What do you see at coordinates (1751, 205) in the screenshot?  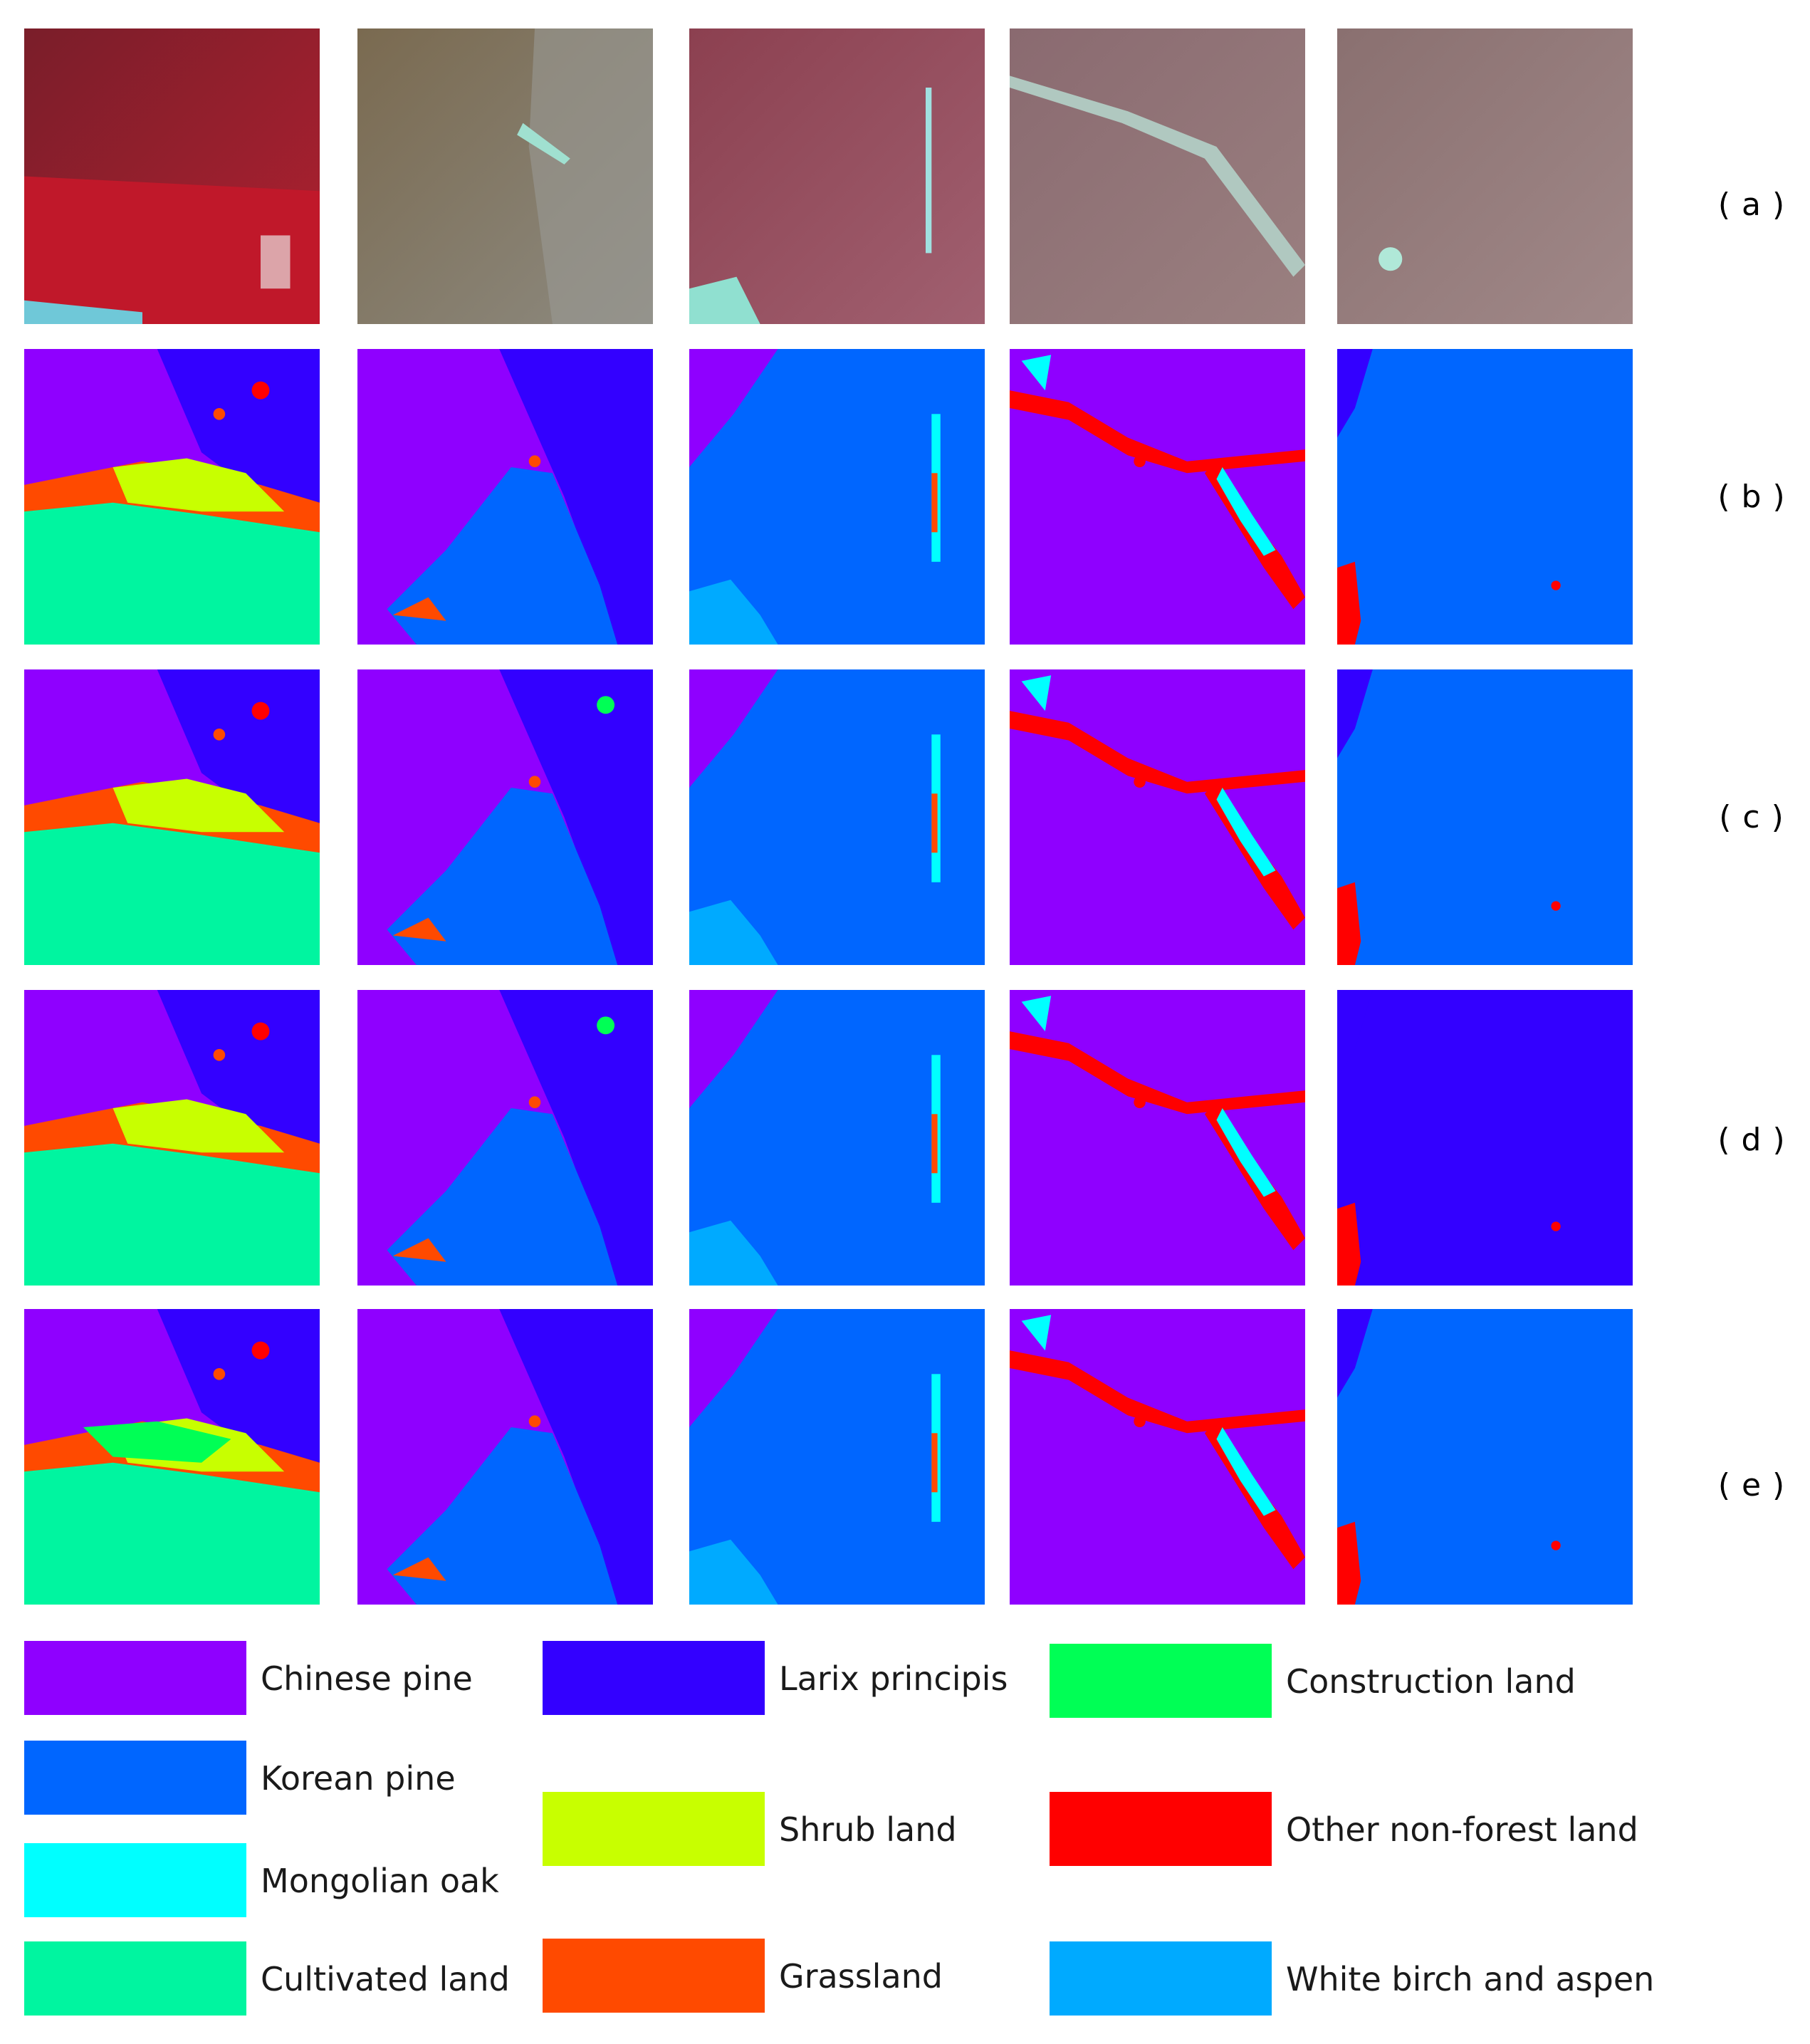 I see `row-label-a: ( a )` at bounding box center [1751, 205].